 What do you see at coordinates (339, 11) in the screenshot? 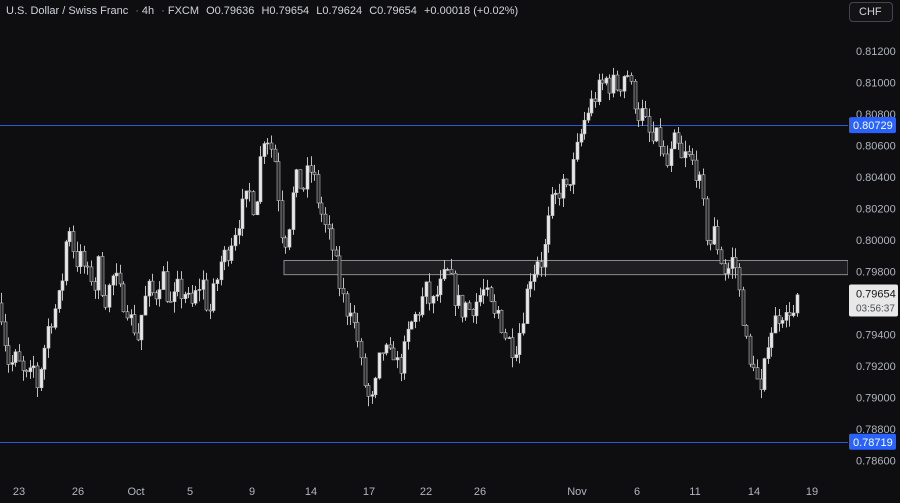
I see `low-value: L0.79624` at bounding box center [339, 11].